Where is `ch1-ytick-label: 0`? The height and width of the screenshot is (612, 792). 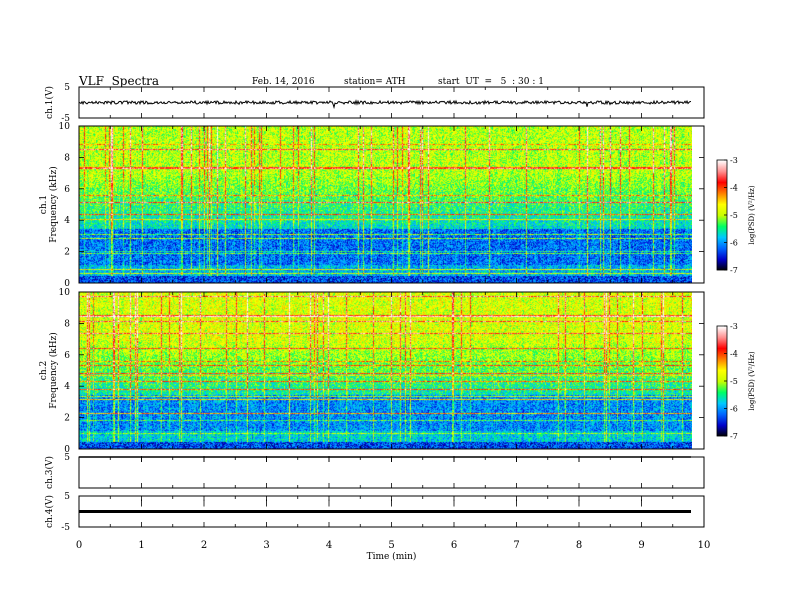
ch1-ytick-label: 0 is located at coordinates (67, 284).